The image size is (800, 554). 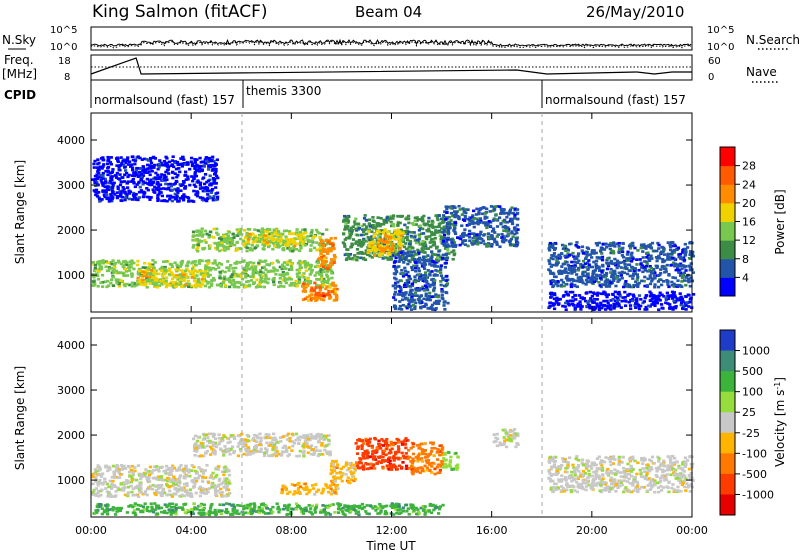 What do you see at coordinates (388, 12) in the screenshot?
I see `beam-label: Beam 04` at bounding box center [388, 12].